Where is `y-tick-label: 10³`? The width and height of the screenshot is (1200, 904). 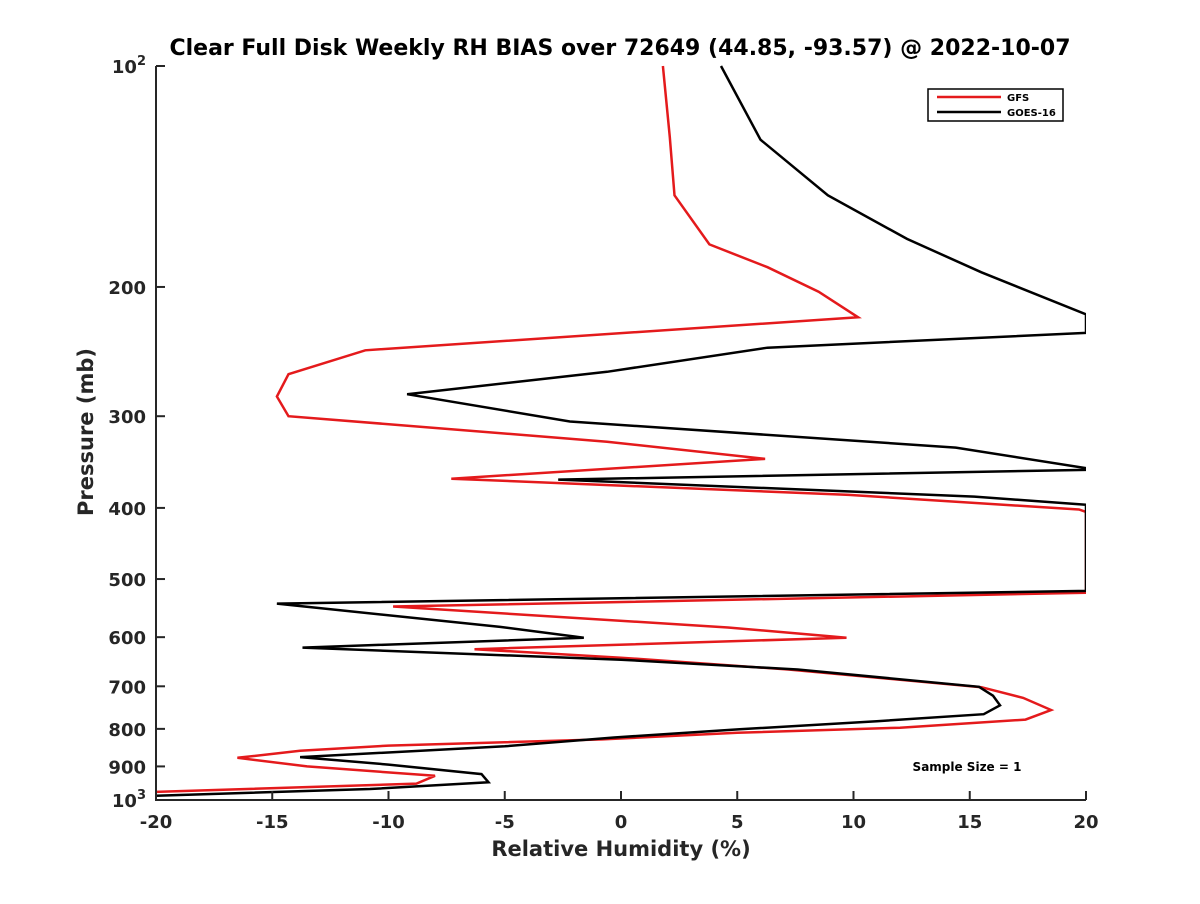
y-tick-label: 10³ is located at coordinates (129, 800).